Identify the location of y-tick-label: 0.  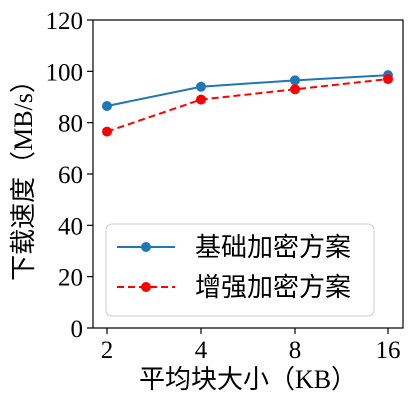
(77, 329).